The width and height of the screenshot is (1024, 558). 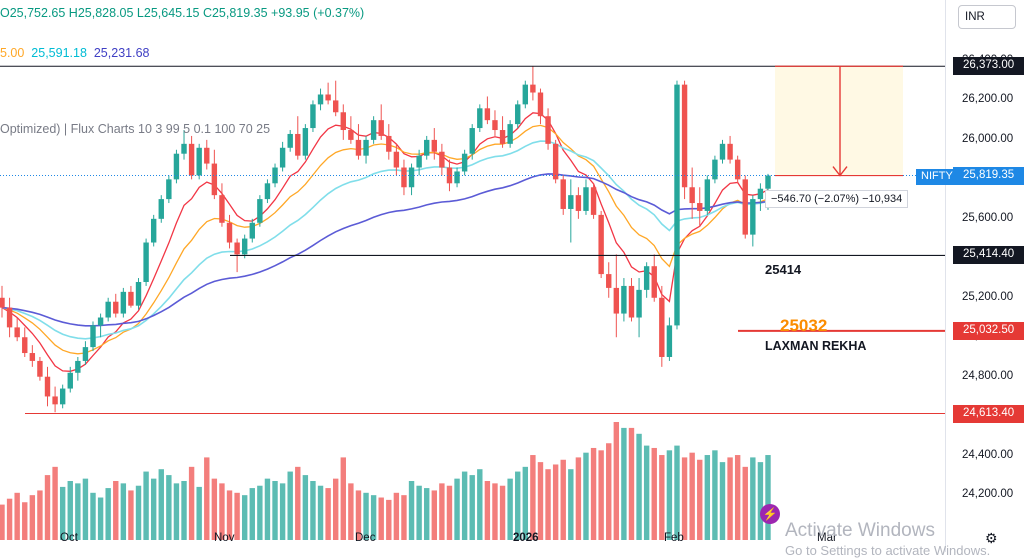 I want to click on activate-windows-watermark: Activate Windows, so click(x=860, y=530).